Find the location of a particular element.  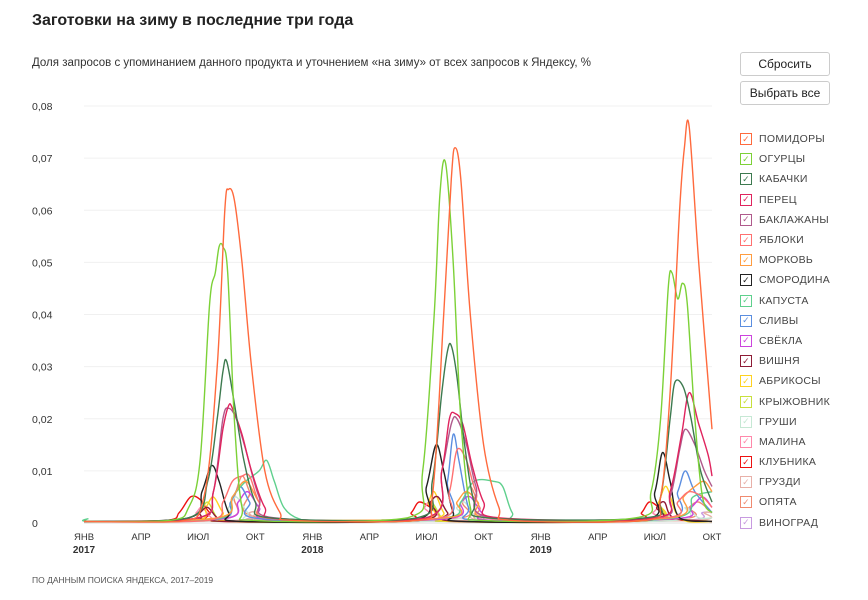

legend-item: ✓ СМОРОДИНА is located at coordinates (785, 280).